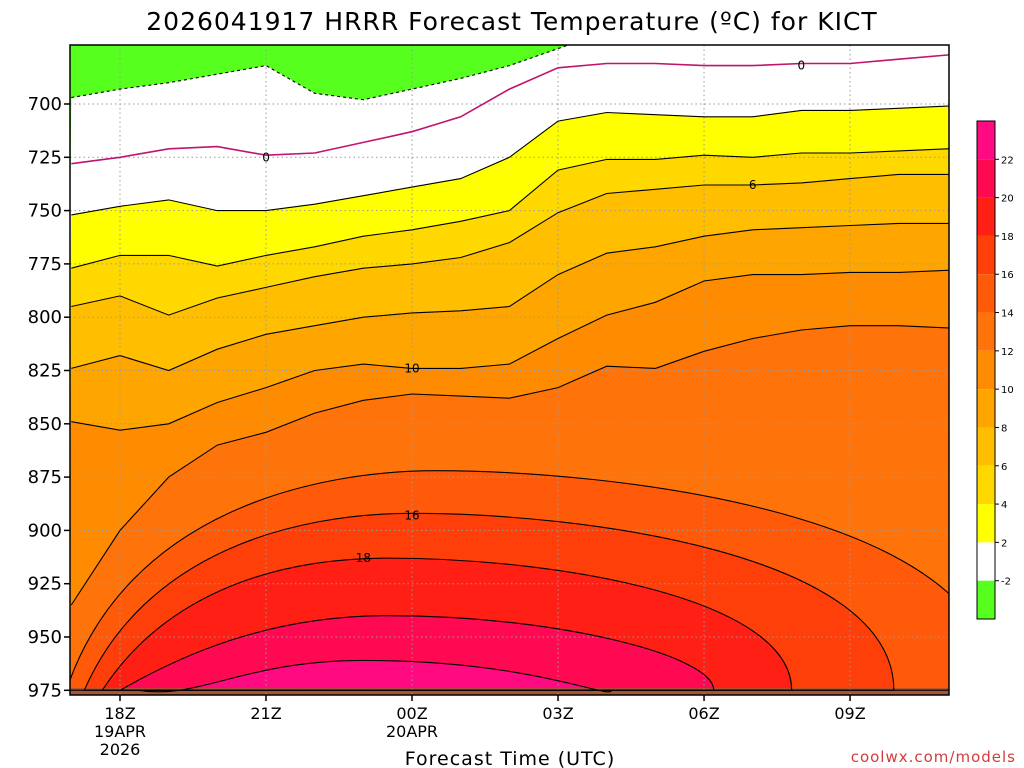 The width and height of the screenshot is (1024, 768). Describe the element at coordinates (45, 424) in the screenshot. I see `y-tick-label: 850` at that location.